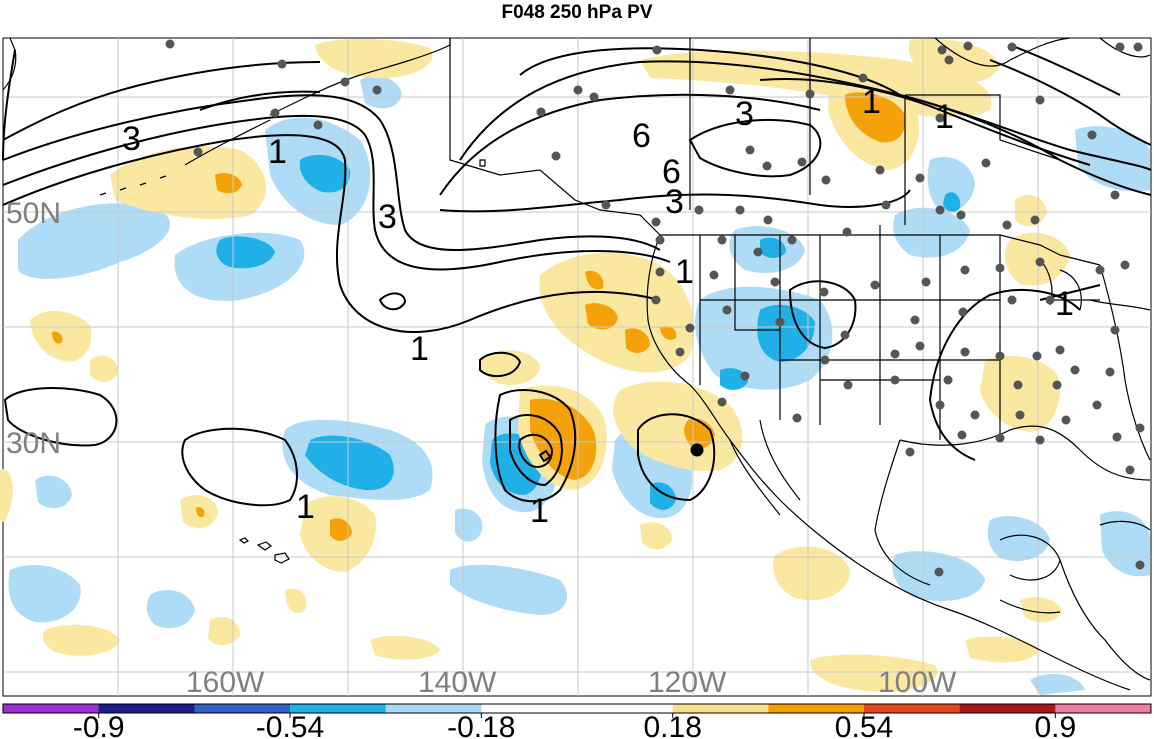  Describe the element at coordinates (697, 450) in the screenshot. I see `reference-point-marker` at that location.